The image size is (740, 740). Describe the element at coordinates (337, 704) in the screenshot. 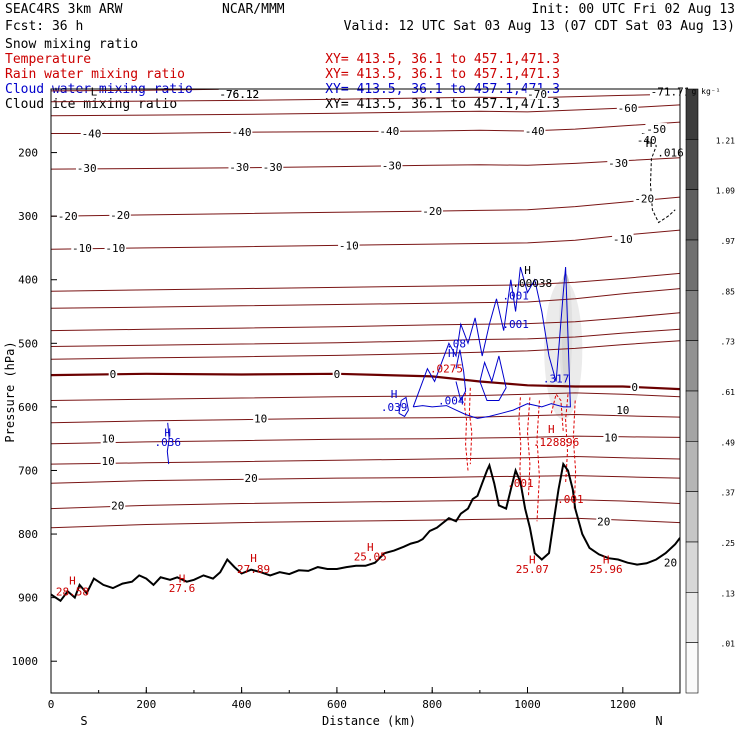

I see `x-tick-label: 600` at that location.